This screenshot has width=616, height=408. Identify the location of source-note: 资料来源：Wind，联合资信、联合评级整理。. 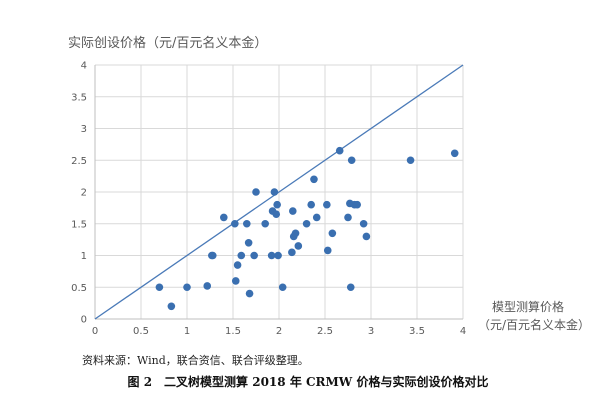
(195, 360).